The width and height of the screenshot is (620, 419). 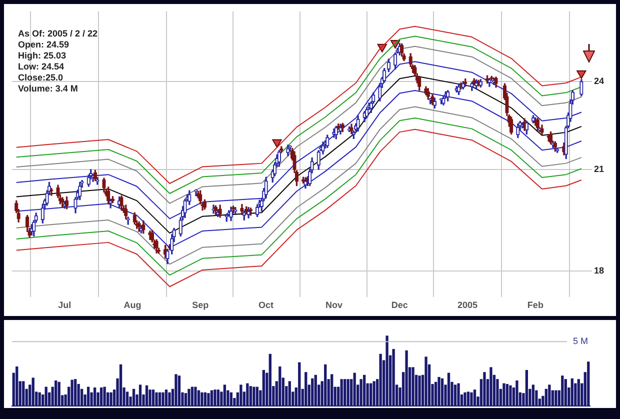 What do you see at coordinates (599, 271) in the screenshot?
I see `y-tick-label: 18` at bounding box center [599, 271].